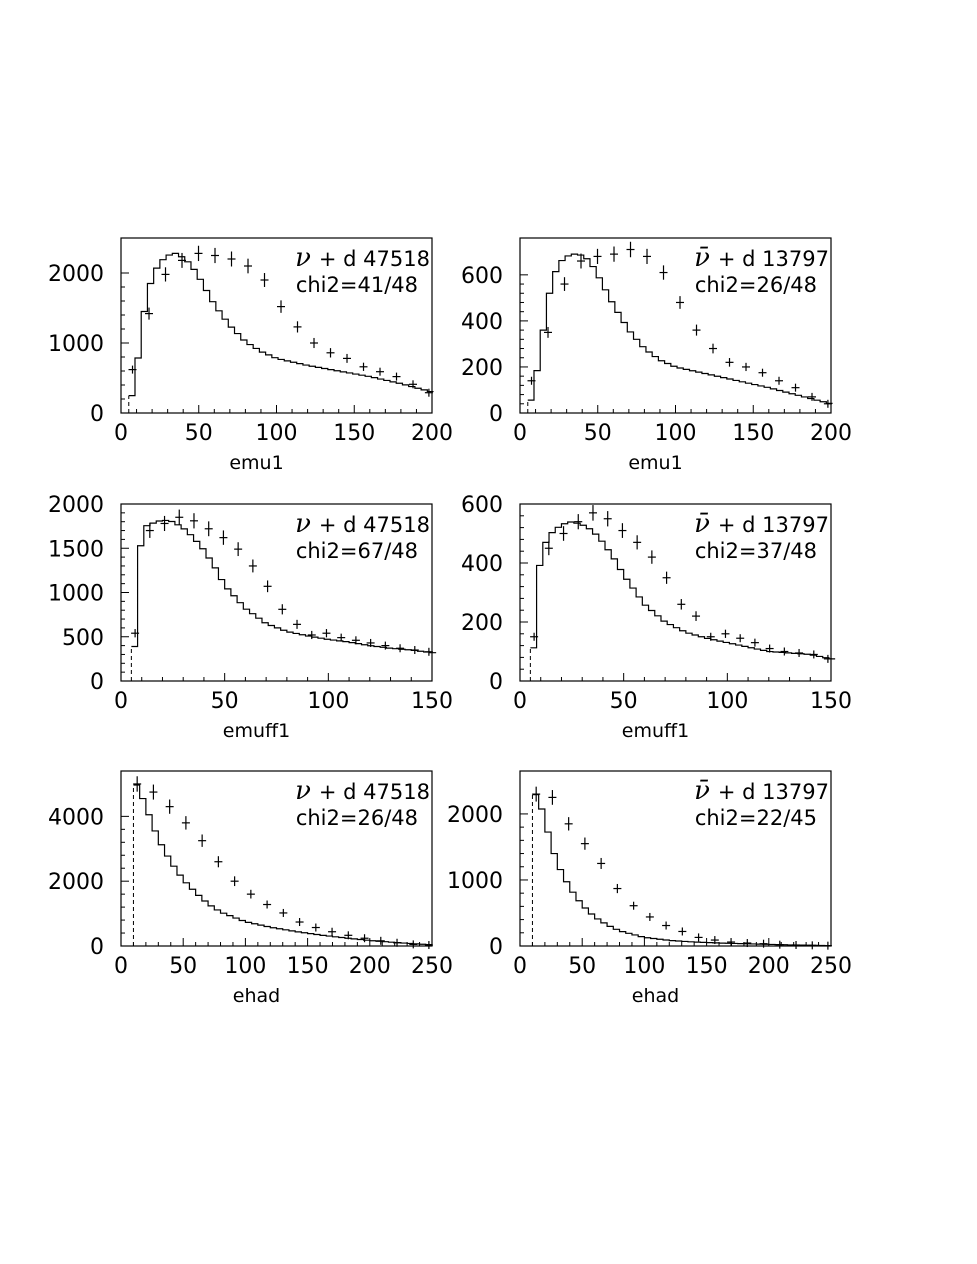 This screenshot has width=977, height=1264. What do you see at coordinates (727, 701) in the screenshot?
I see `x-tick-label: 100` at bounding box center [727, 701].